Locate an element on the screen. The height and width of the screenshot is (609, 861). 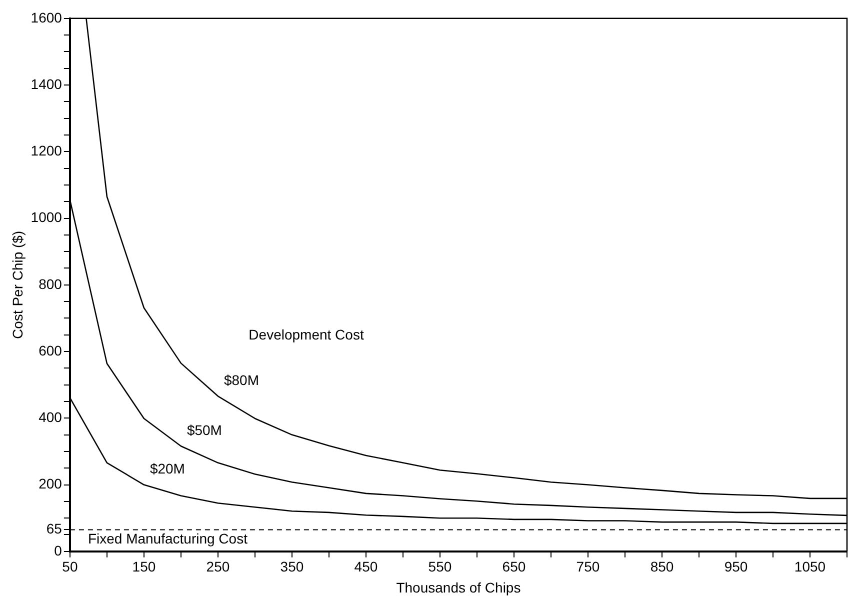
y-tick-label: 0 is located at coordinates (58, 550).